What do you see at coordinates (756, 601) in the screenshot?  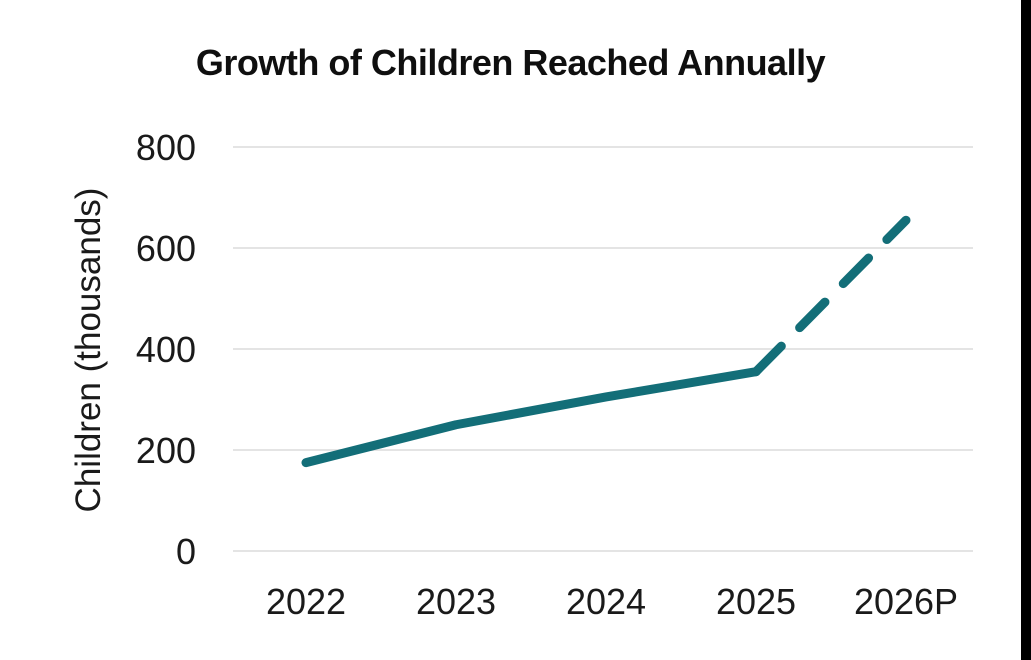 I see `x-tick-label: 2025` at bounding box center [756, 601].